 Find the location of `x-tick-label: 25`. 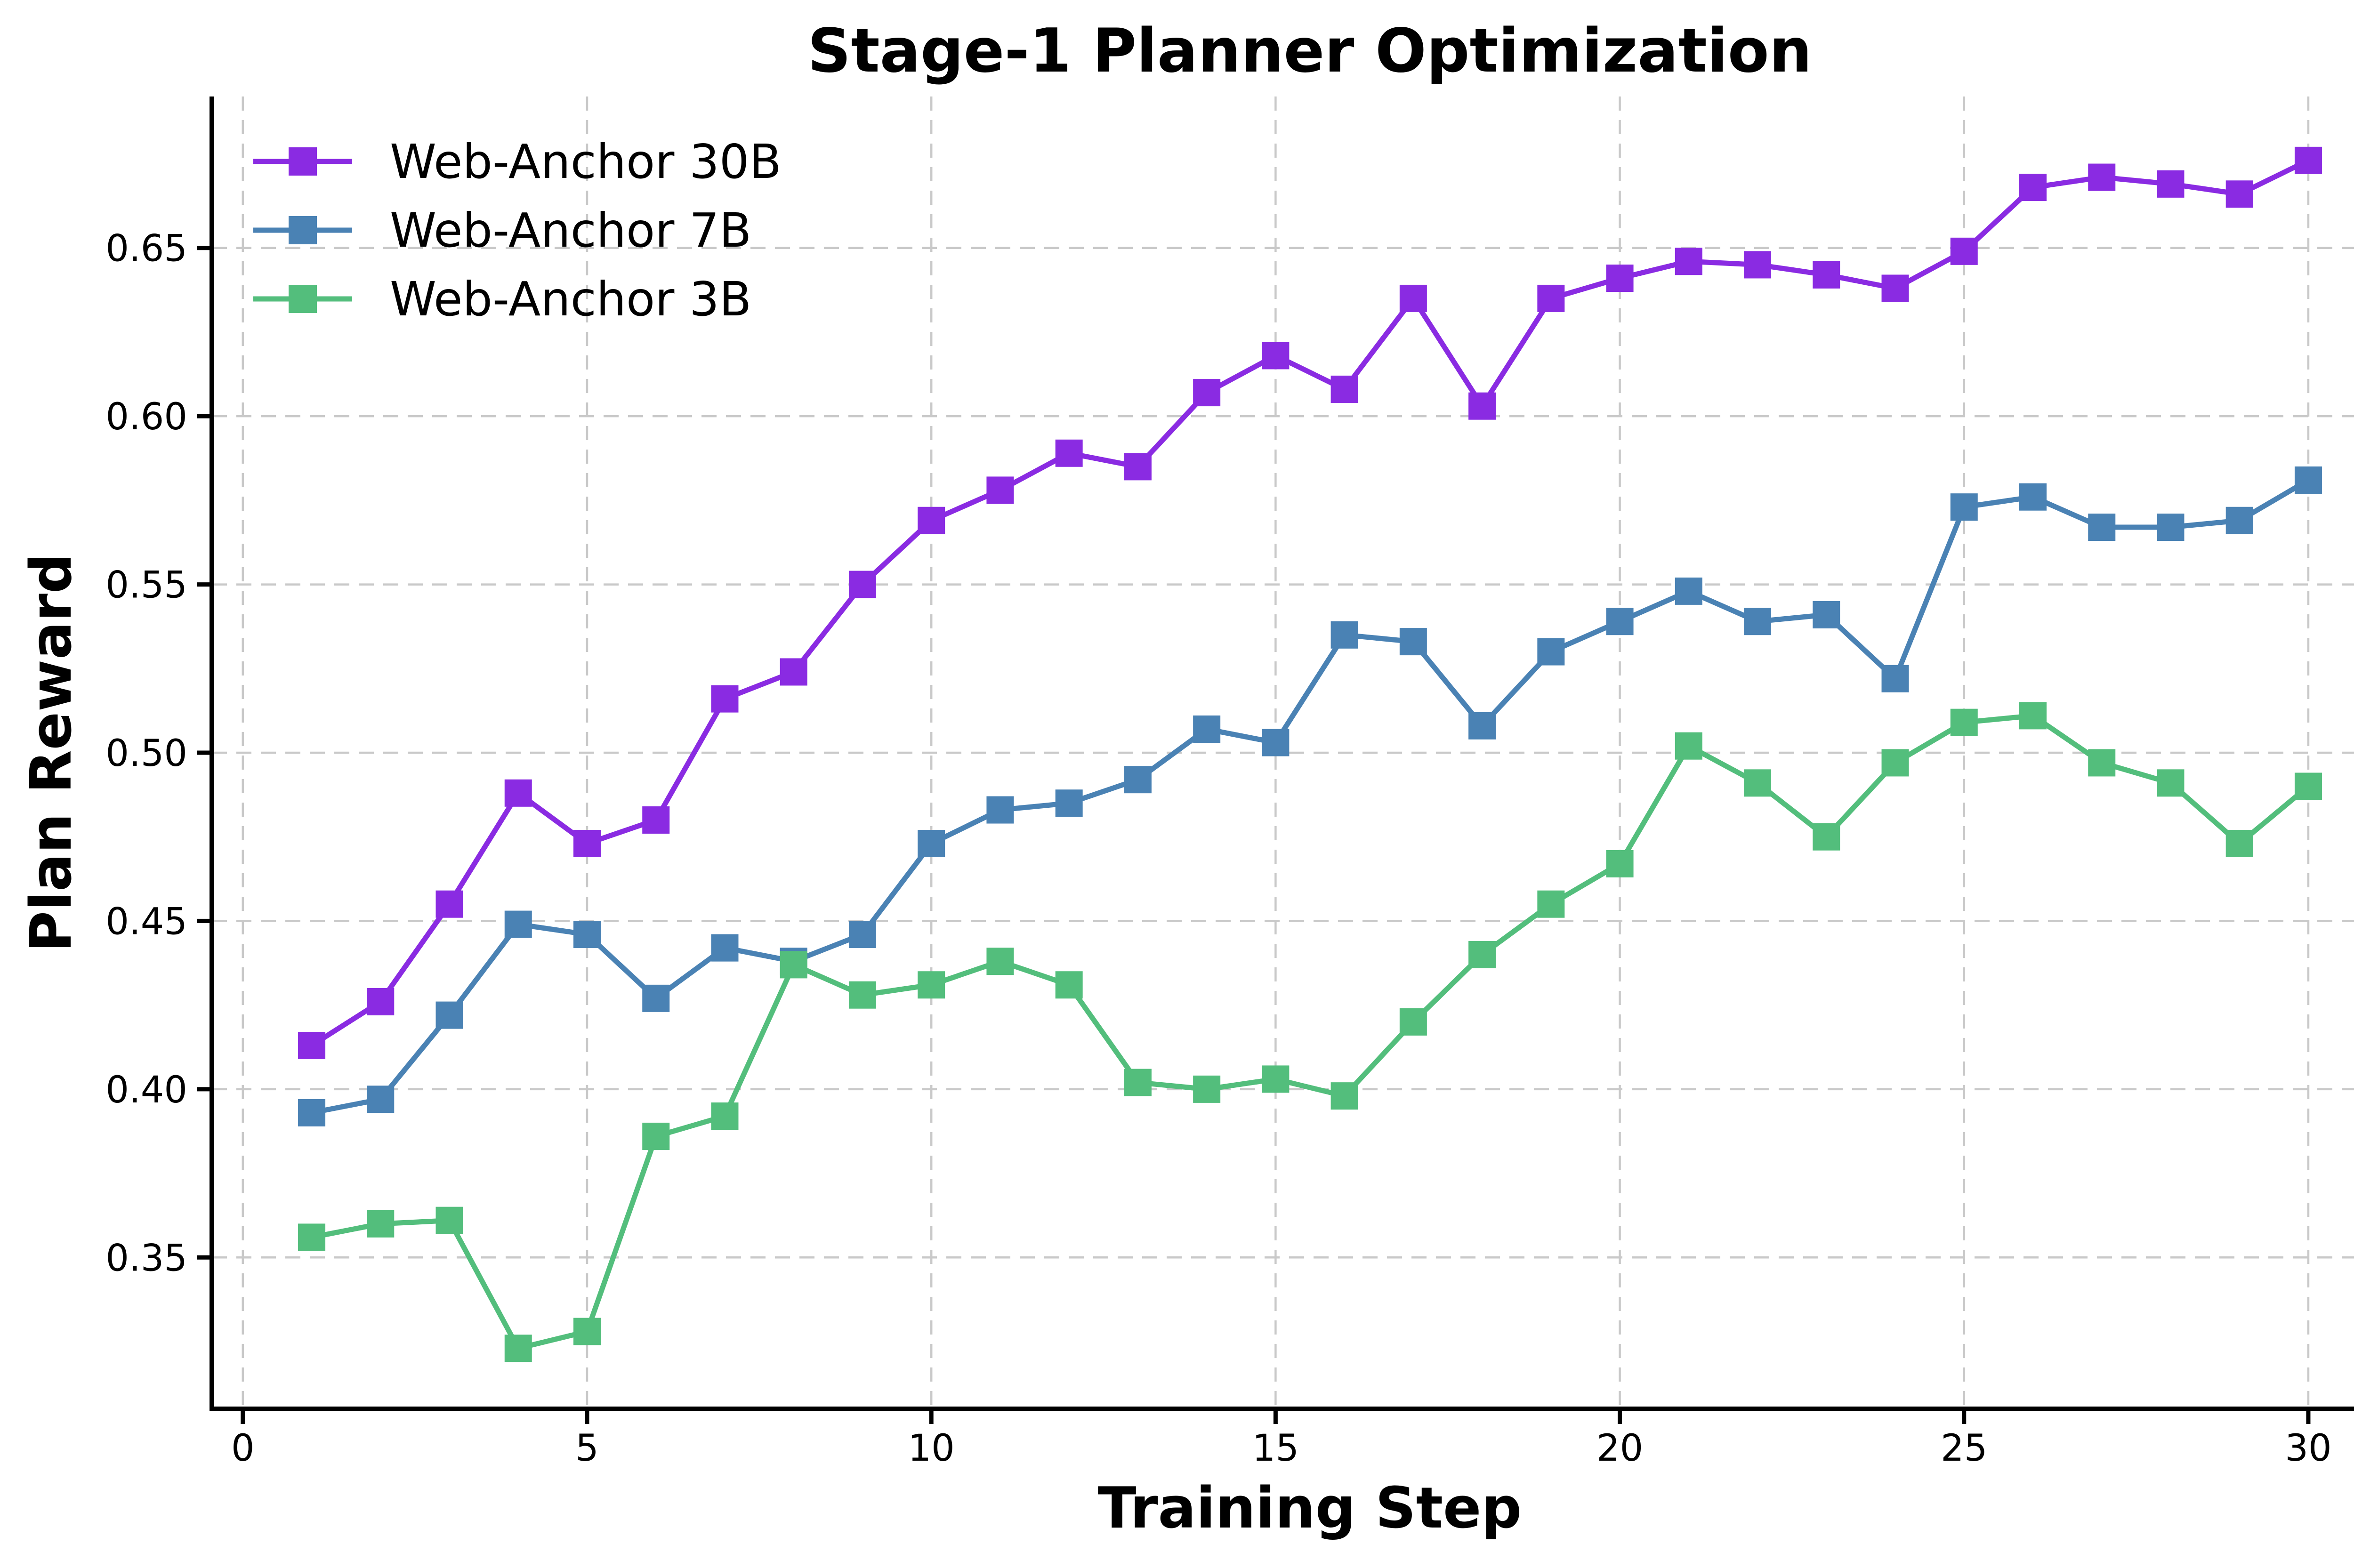

x-tick-label: 25 is located at coordinates (1964, 1448).